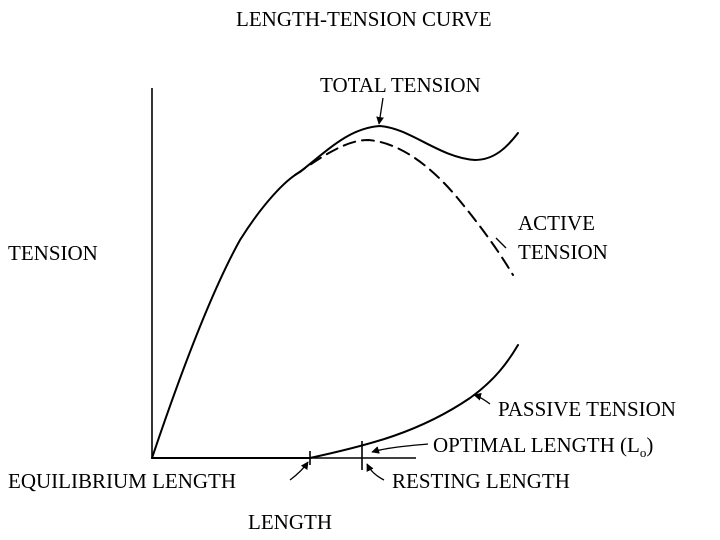 This screenshot has height=540, width=720. I want to click on equilibrium-length-pointer, so click(299, 471).